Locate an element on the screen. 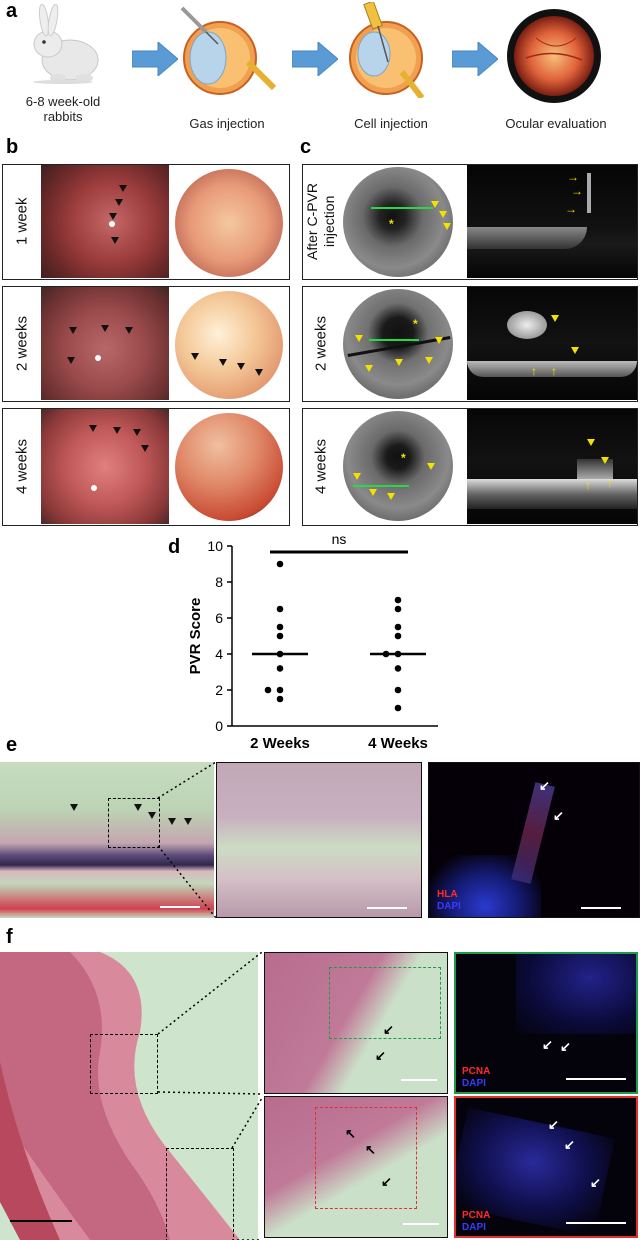  pcna-fluorescence-bottom: ↙ ↙ ↙ PCNA DAPI is located at coordinates (546, 1167).